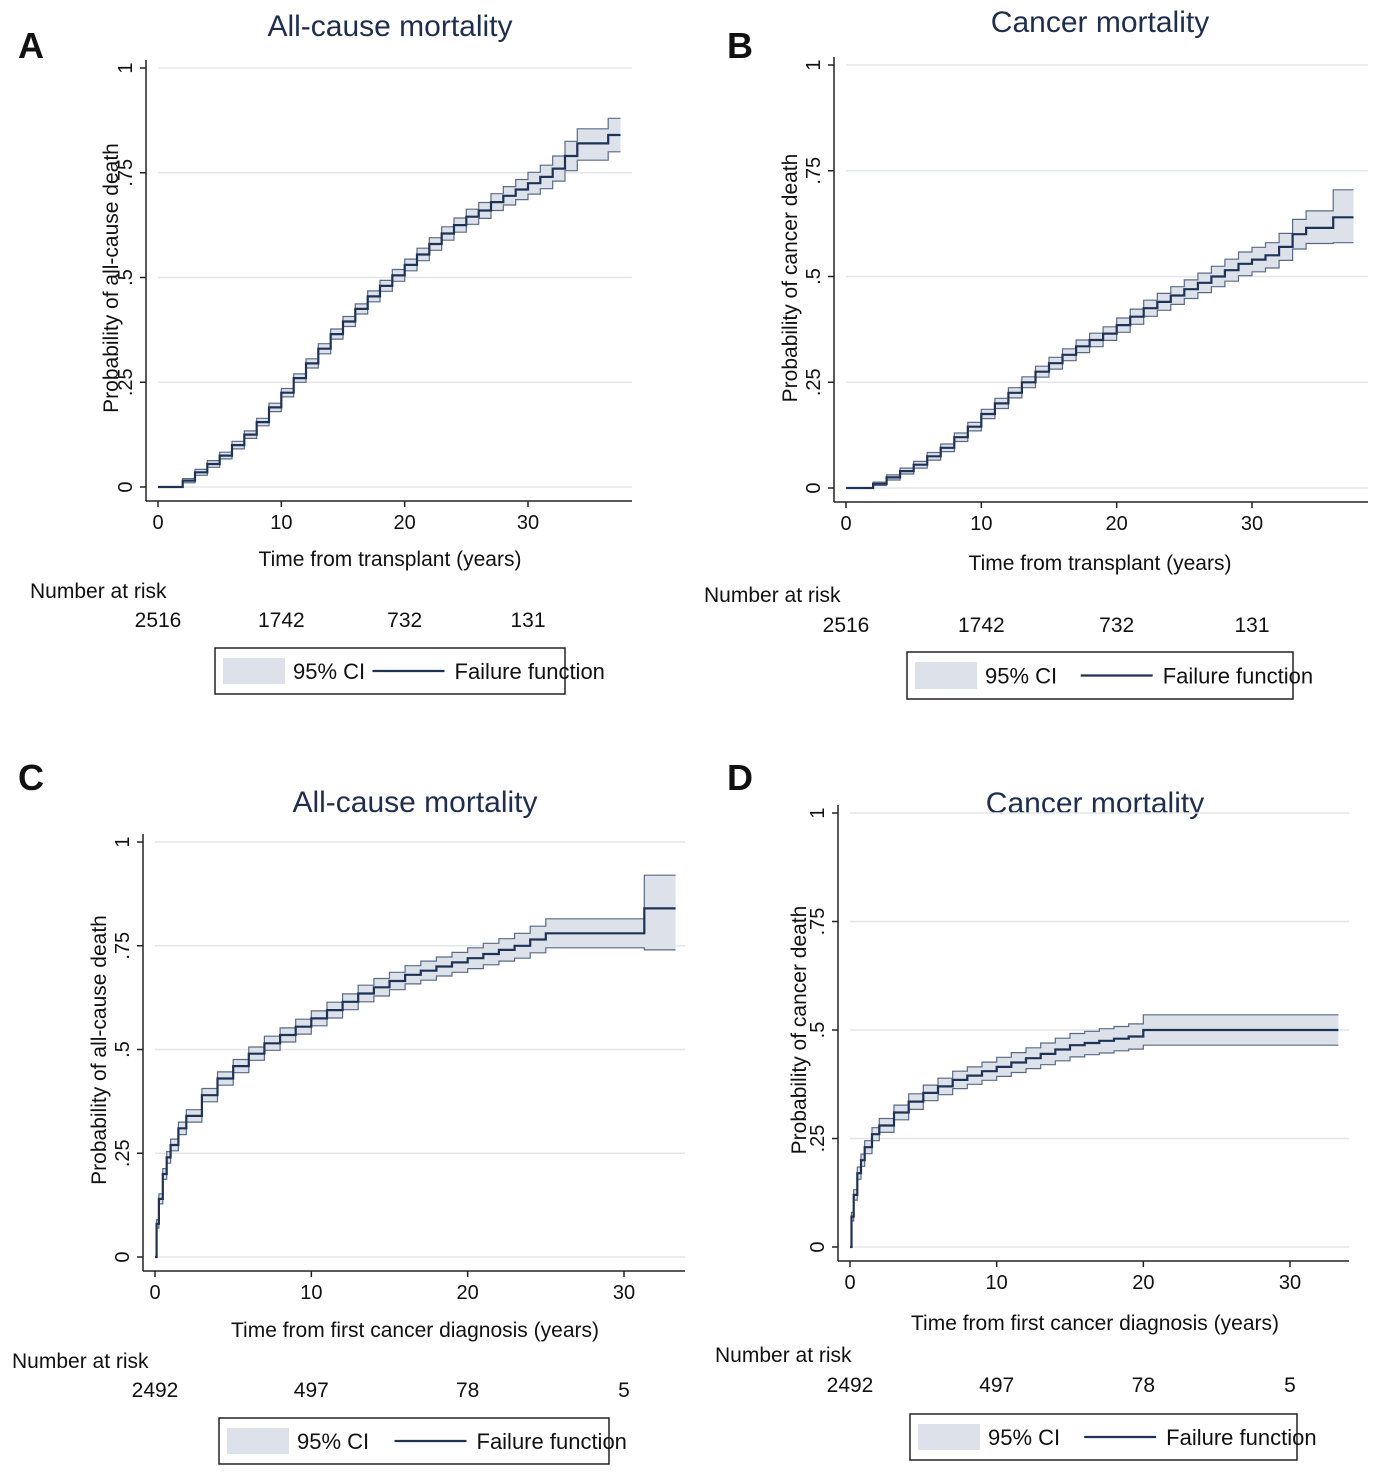  I want to click on risk-value: 2492, so click(850, 1385).